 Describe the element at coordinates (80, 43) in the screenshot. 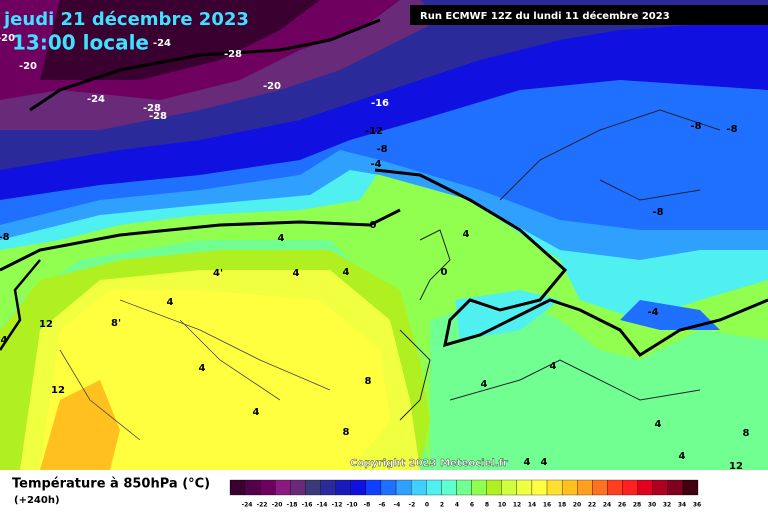

I see `forecast-time: 13:00 locale` at that location.